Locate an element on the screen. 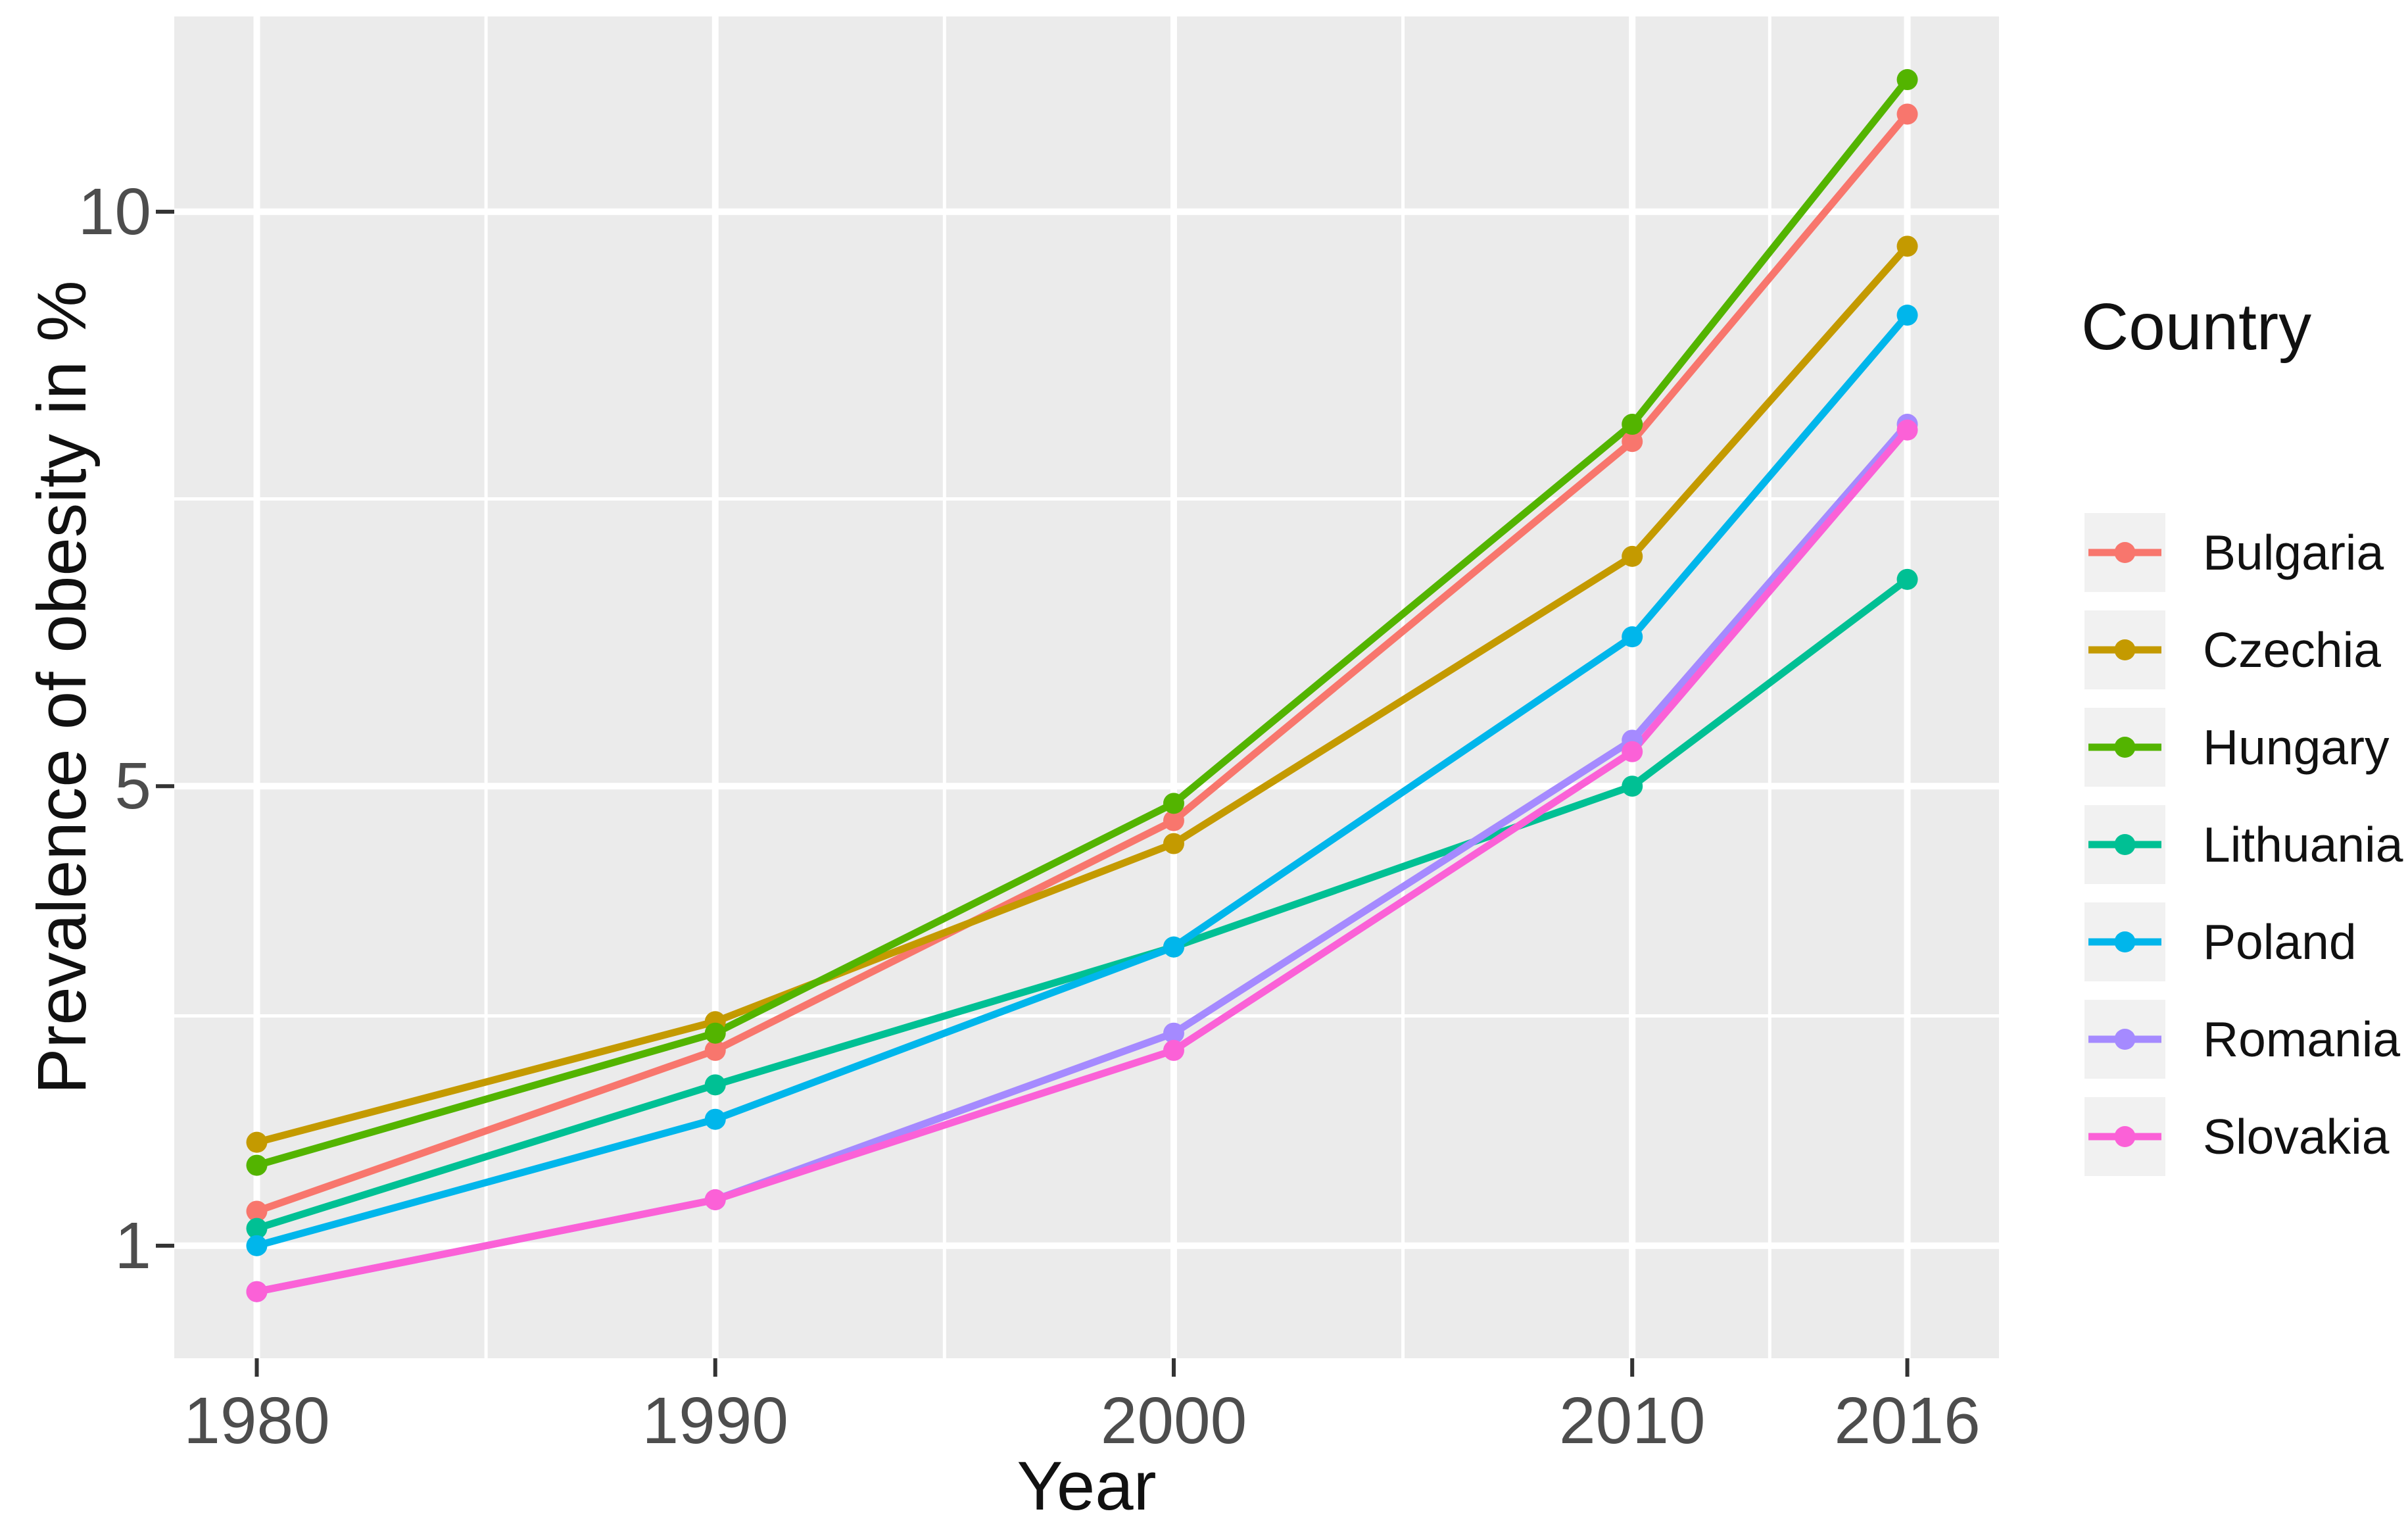  legend-label-lithuania: Lithuania is located at coordinates (2303, 844).